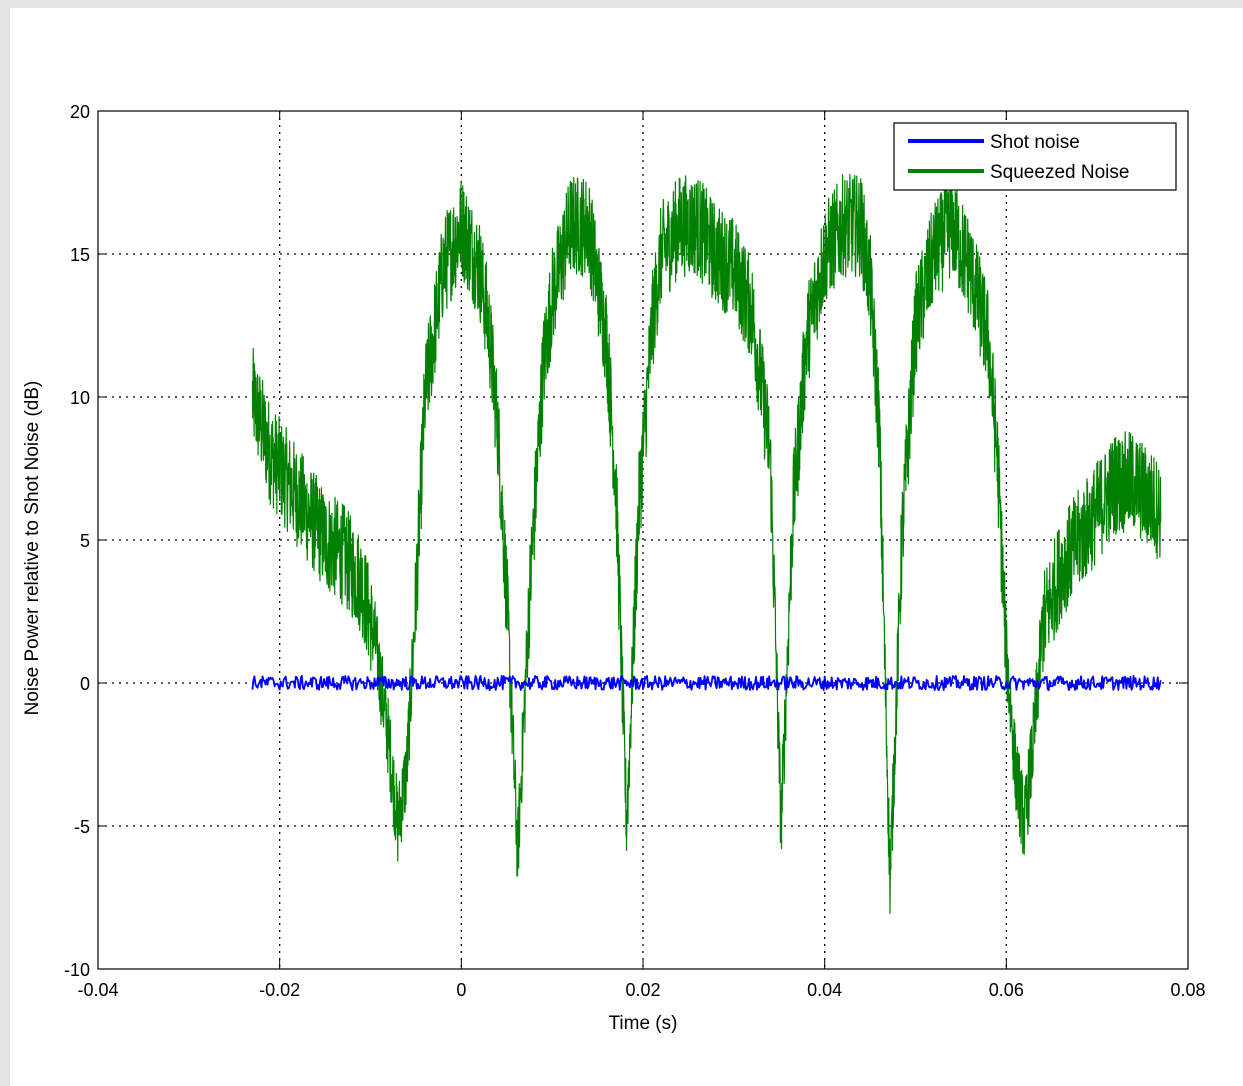 Image resolution: width=1243 pixels, height=1086 pixels. Describe the element at coordinates (97, 990) in the screenshot. I see `x-tick-label: -0.04` at that location.